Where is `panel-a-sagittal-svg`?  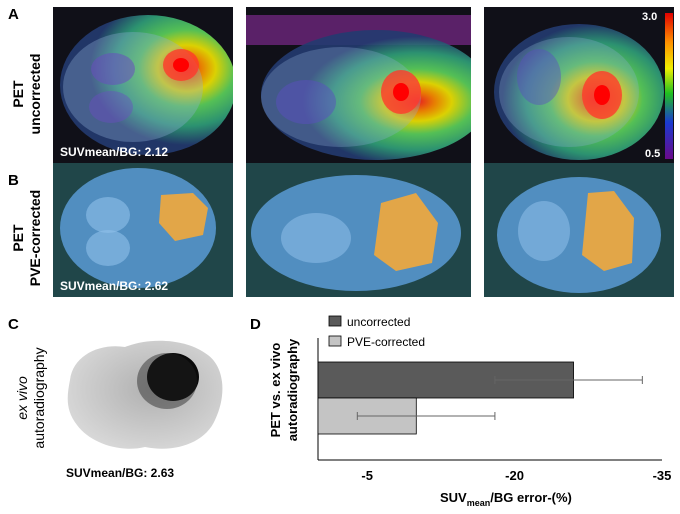 panel-a-sagittal-svg is located at coordinates (358, 86).